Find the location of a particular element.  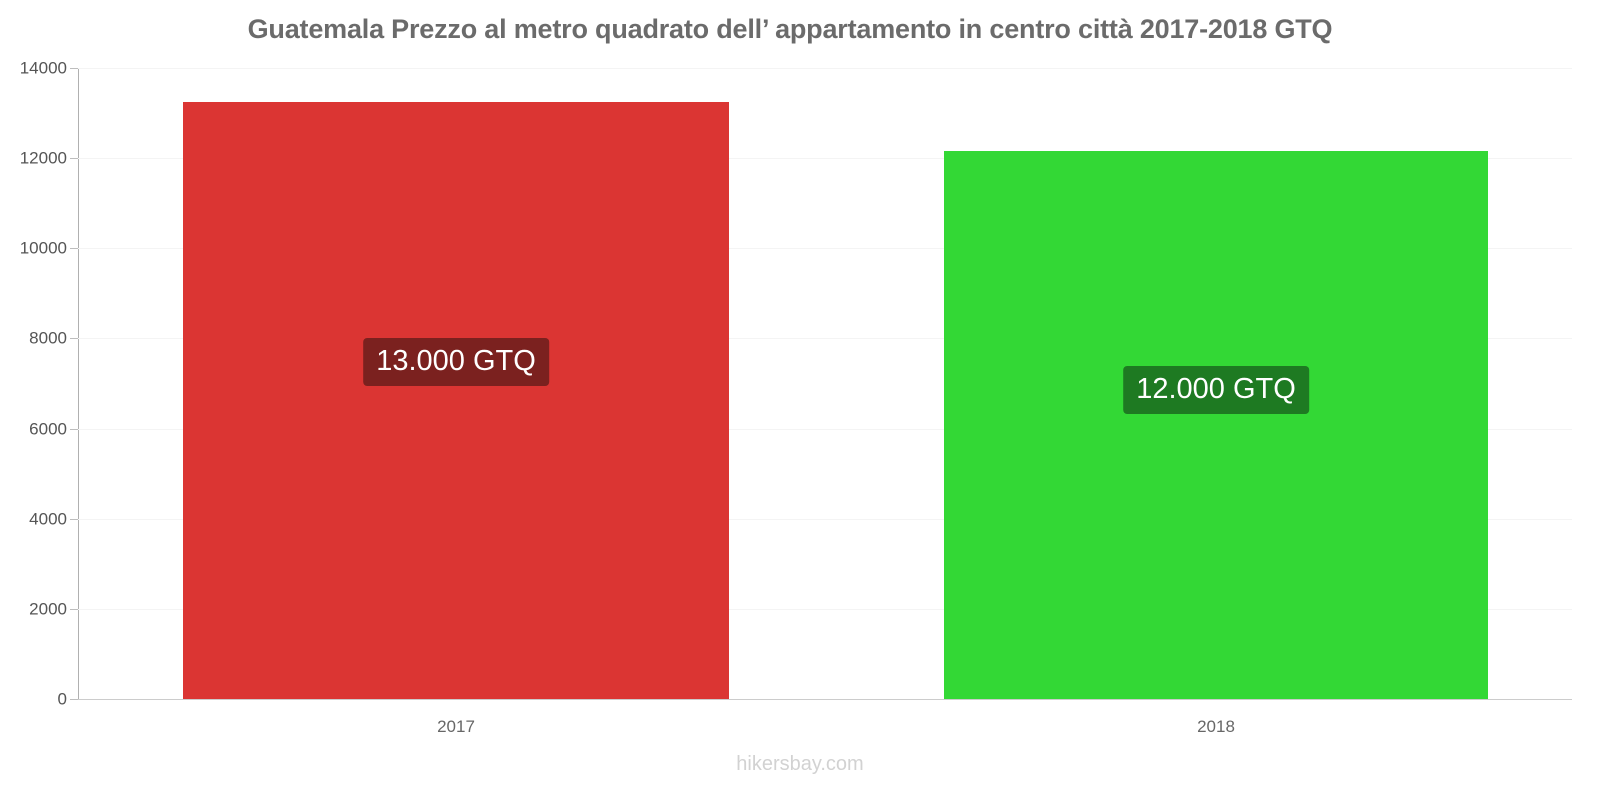

value-label-2017: 13.000 GTQ is located at coordinates (456, 361).